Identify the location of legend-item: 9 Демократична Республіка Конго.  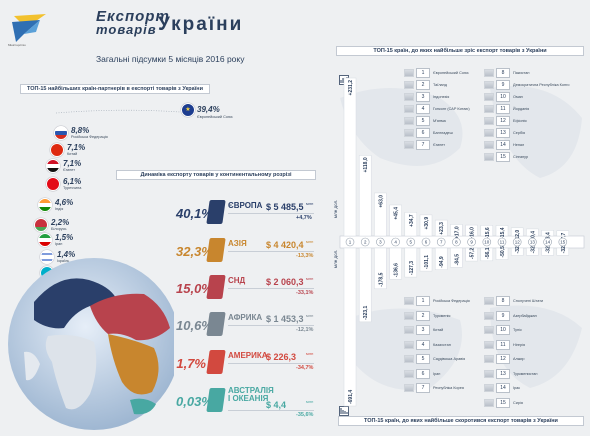
(527, 85).